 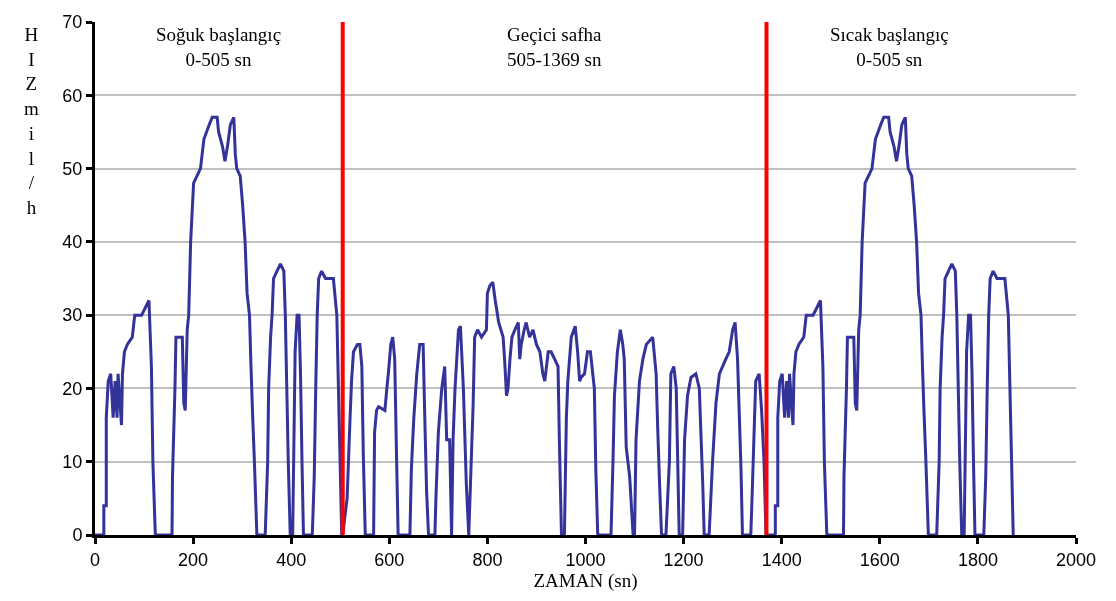 I want to click on y-tick-label: 20, so click(x=72, y=388).